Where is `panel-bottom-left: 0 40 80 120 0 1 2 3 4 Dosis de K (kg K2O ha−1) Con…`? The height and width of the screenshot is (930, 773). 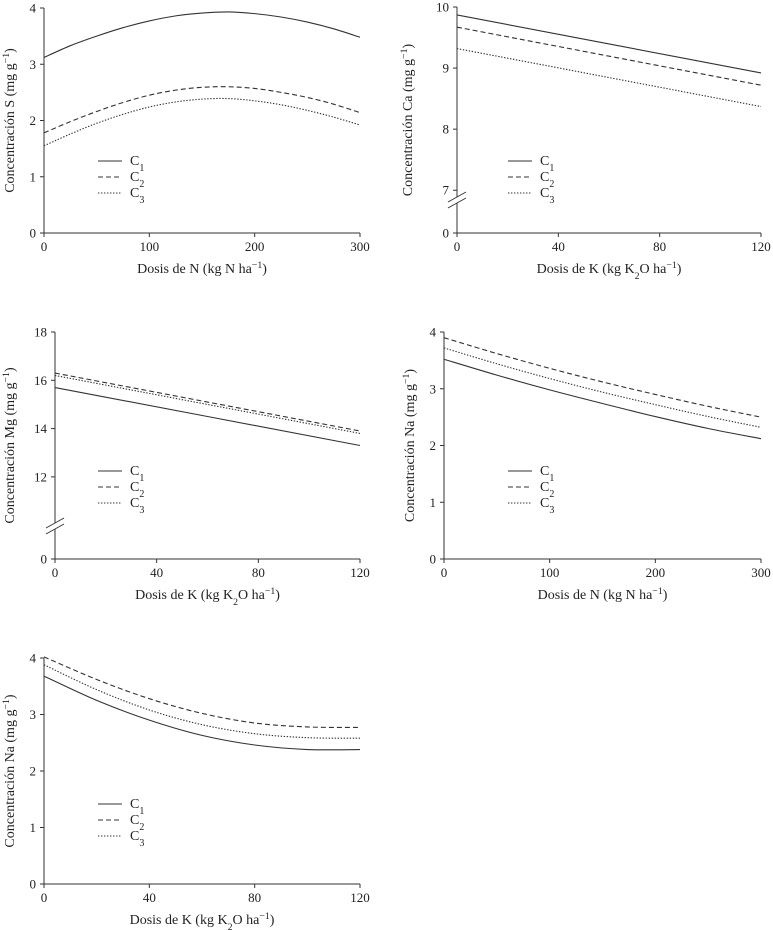 panel-bottom-left: 0 40 80 120 0 1 2 3 4 Dosis de K (kg K2O ha−1) Con… is located at coordinates (185, 790).